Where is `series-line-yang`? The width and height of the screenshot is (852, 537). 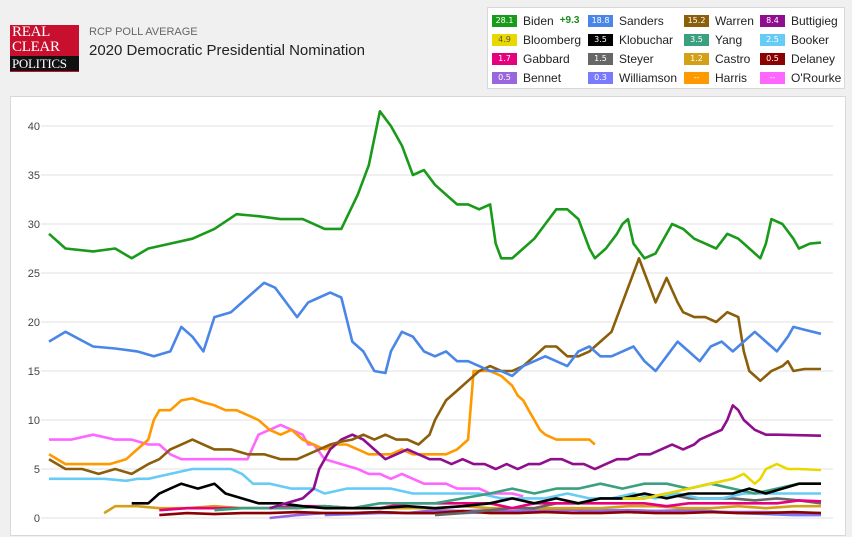 series-line-yang is located at coordinates (517, 497).